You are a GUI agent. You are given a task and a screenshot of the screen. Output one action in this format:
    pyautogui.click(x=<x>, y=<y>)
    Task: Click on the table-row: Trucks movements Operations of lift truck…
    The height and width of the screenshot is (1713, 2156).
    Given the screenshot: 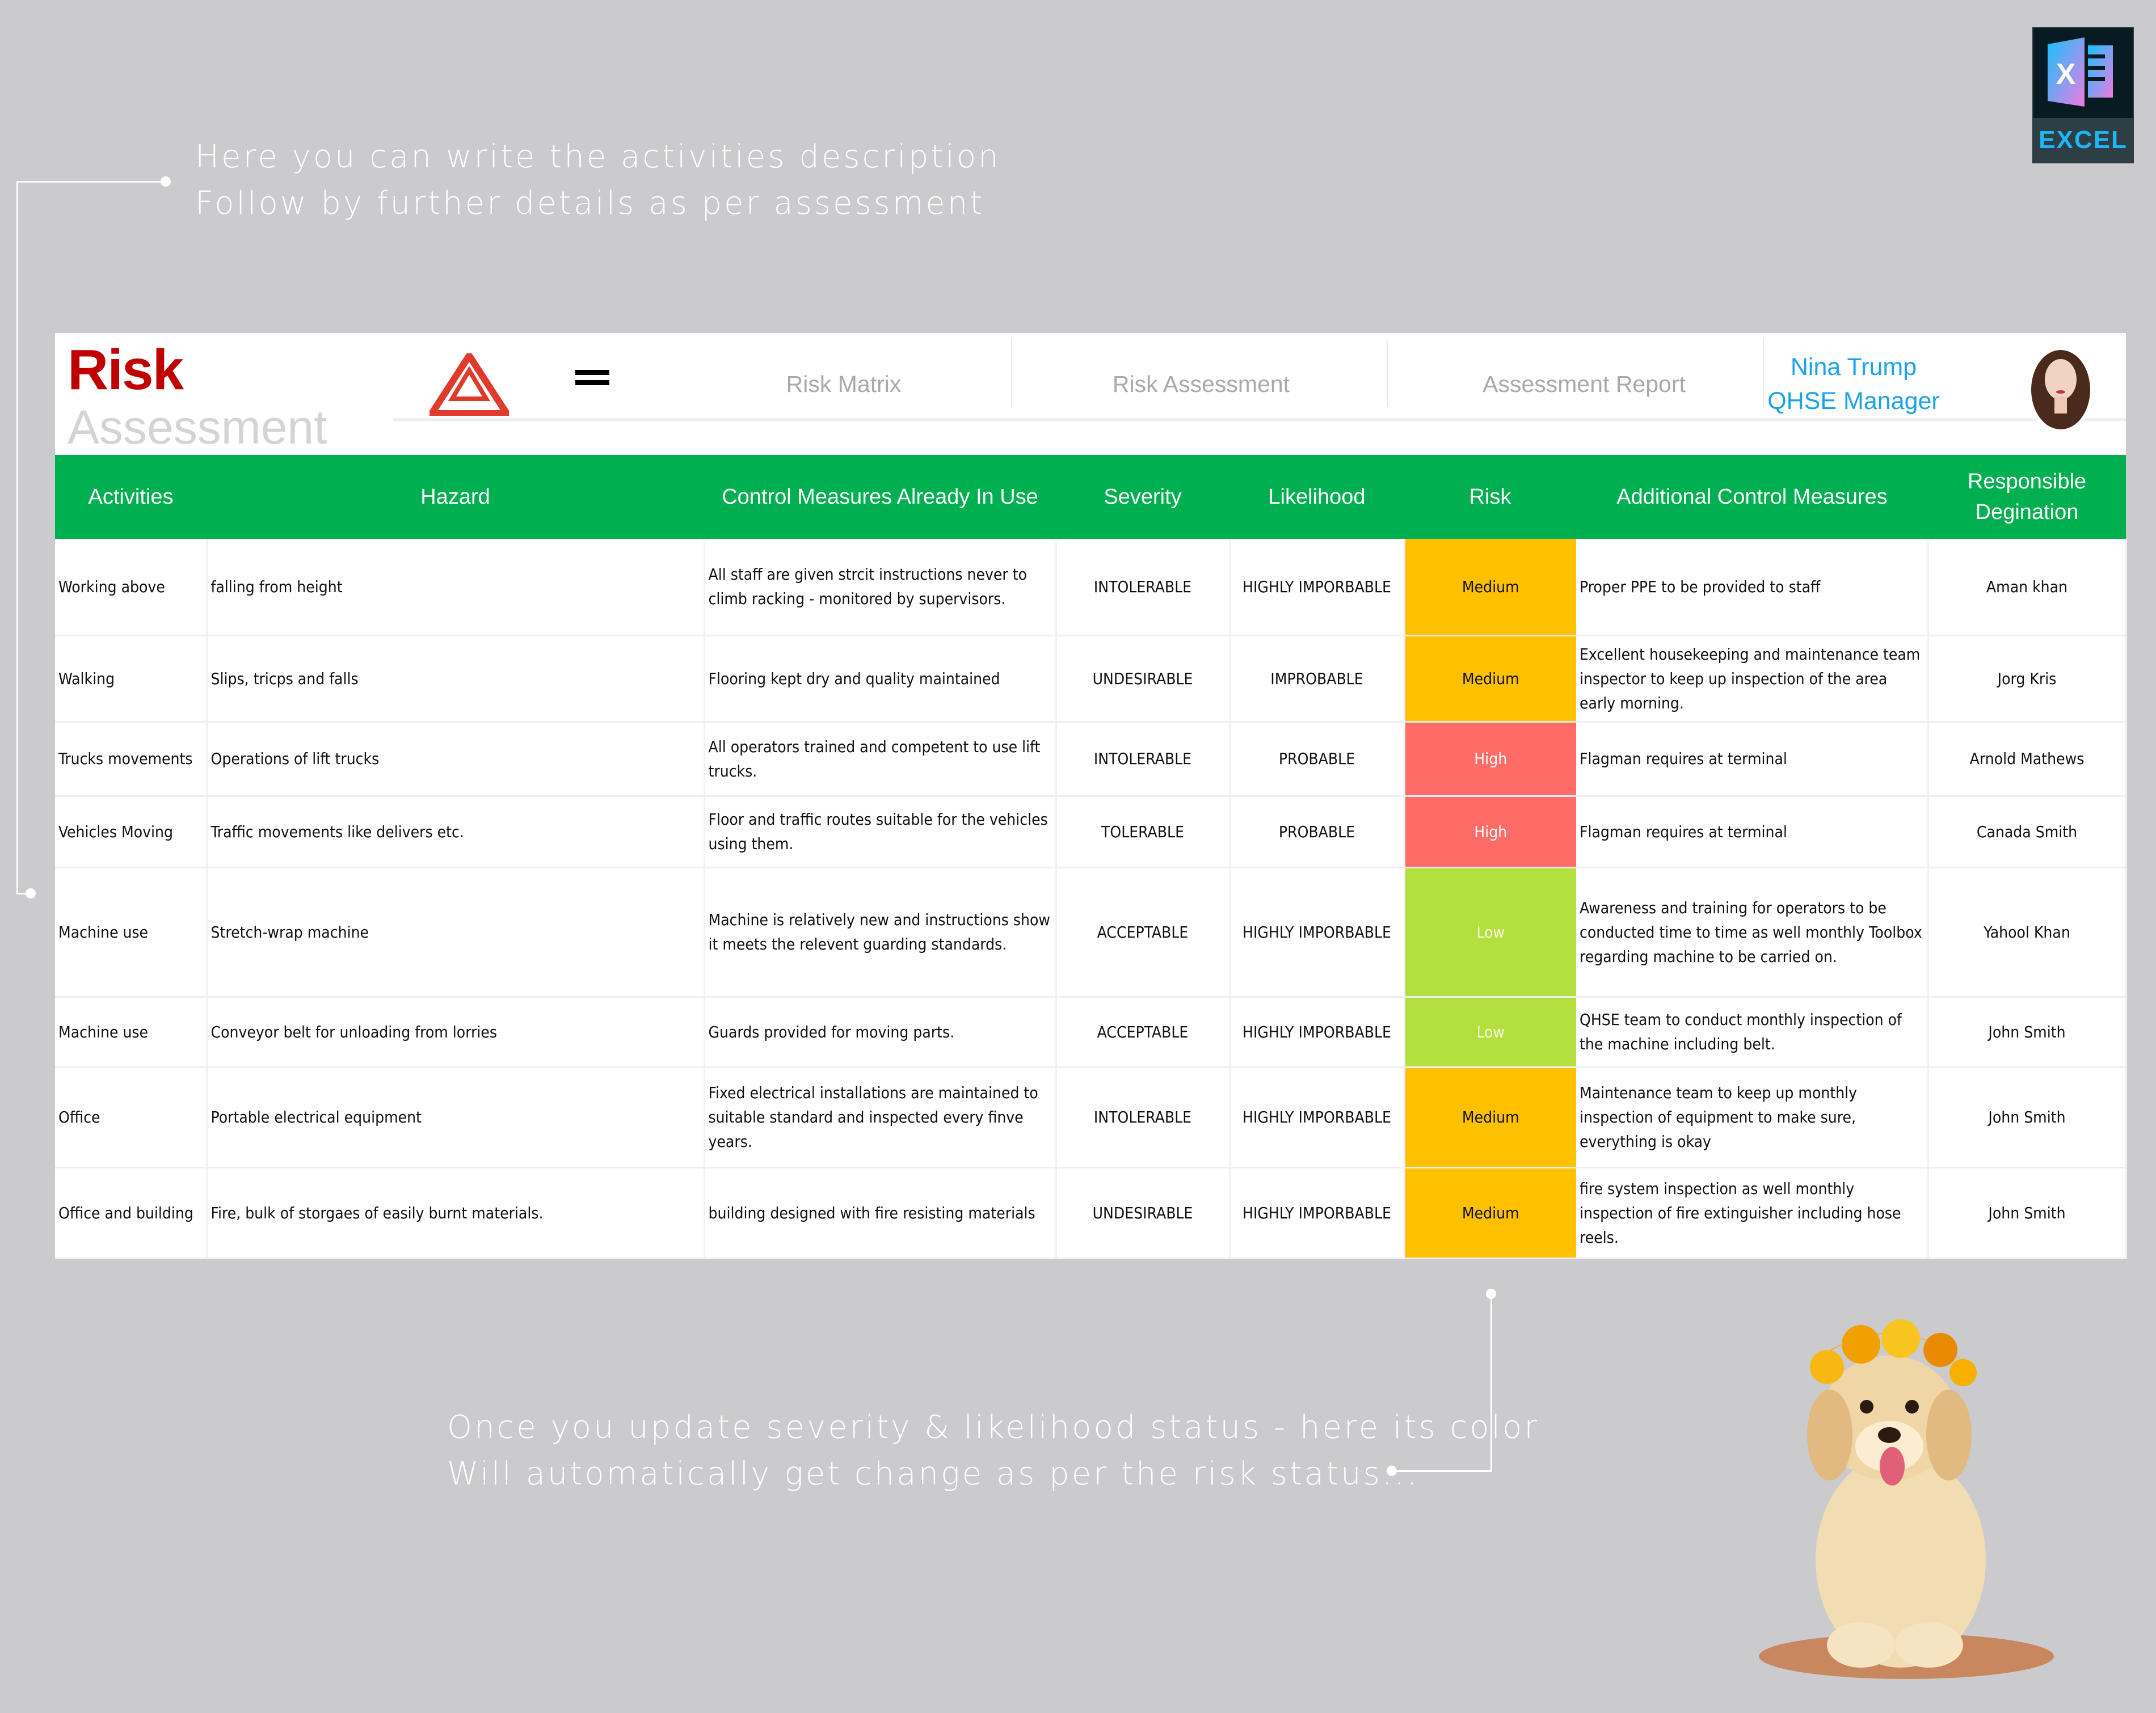 What is the action you would take?
    pyautogui.click(x=1091, y=759)
    